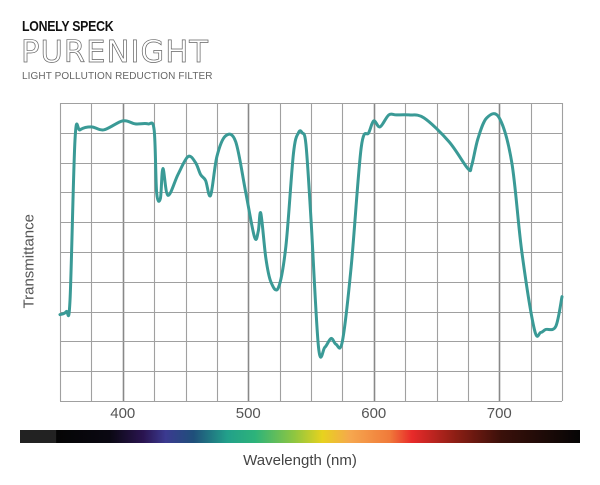 Image resolution: width=600 pixels, height=485 pixels. I want to click on x-tick-label: 600, so click(374, 413).